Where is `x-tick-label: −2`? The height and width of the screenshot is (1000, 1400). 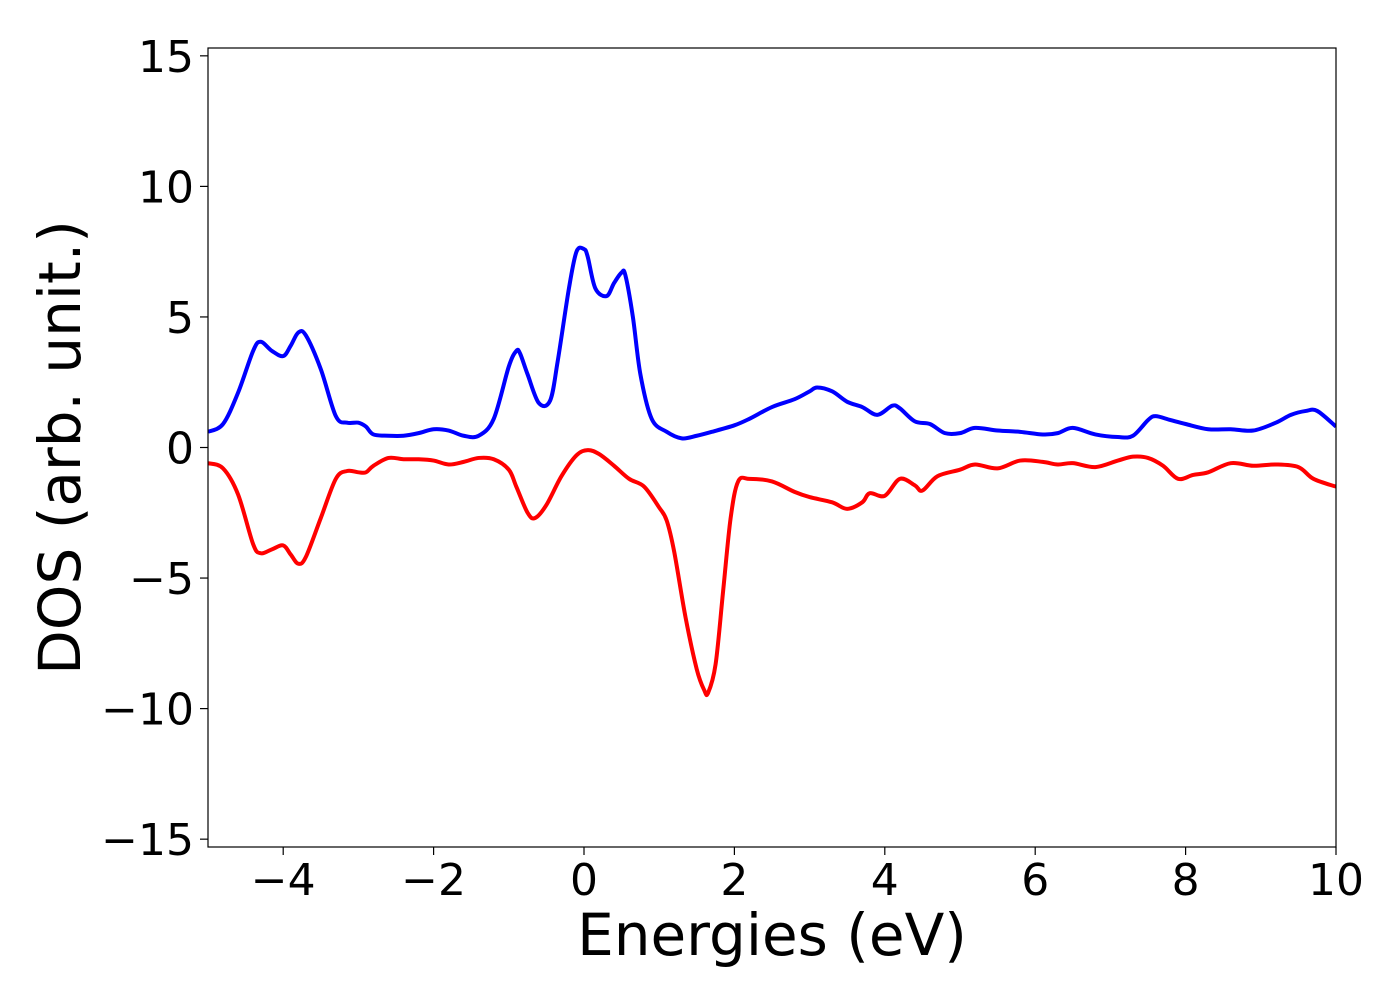 x-tick-label: −2 is located at coordinates (433, 880).